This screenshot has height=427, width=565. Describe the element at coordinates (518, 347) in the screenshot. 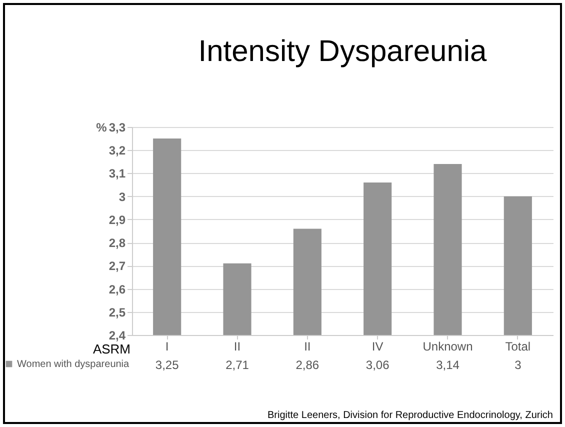

I see `x-tick-label: Total` at that location.